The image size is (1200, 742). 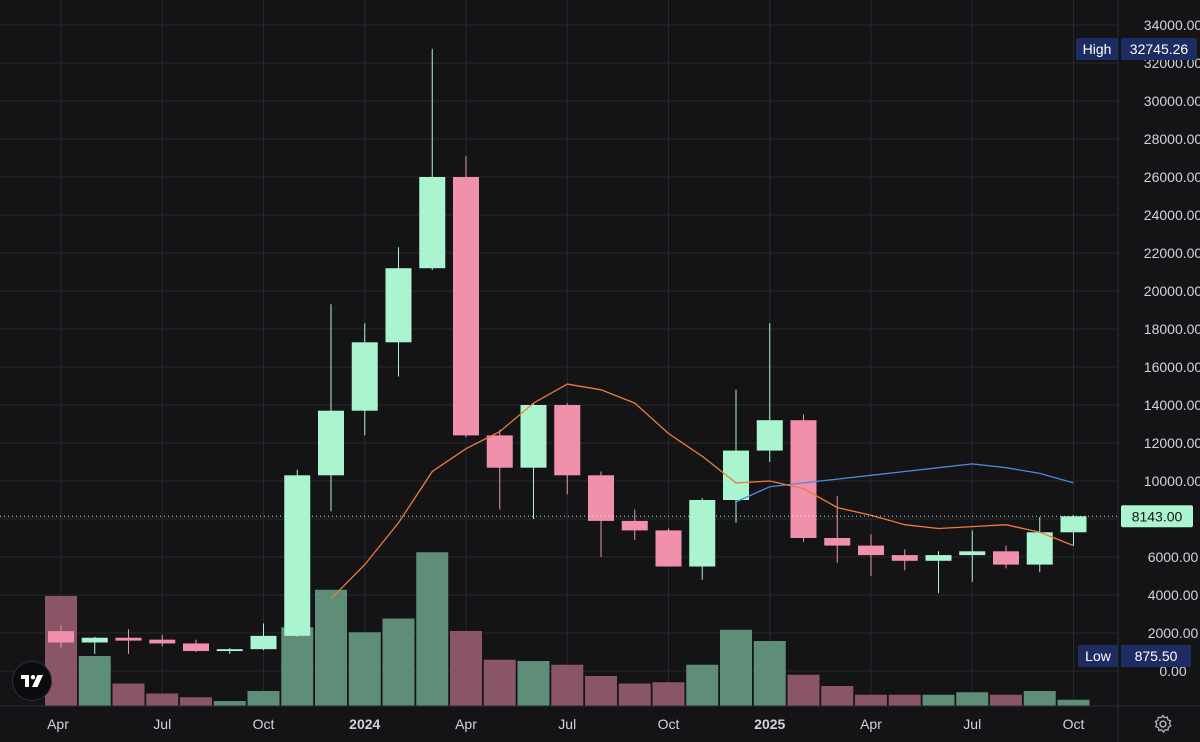 I want to click on high-label: High, so click(x=1097, y=49).